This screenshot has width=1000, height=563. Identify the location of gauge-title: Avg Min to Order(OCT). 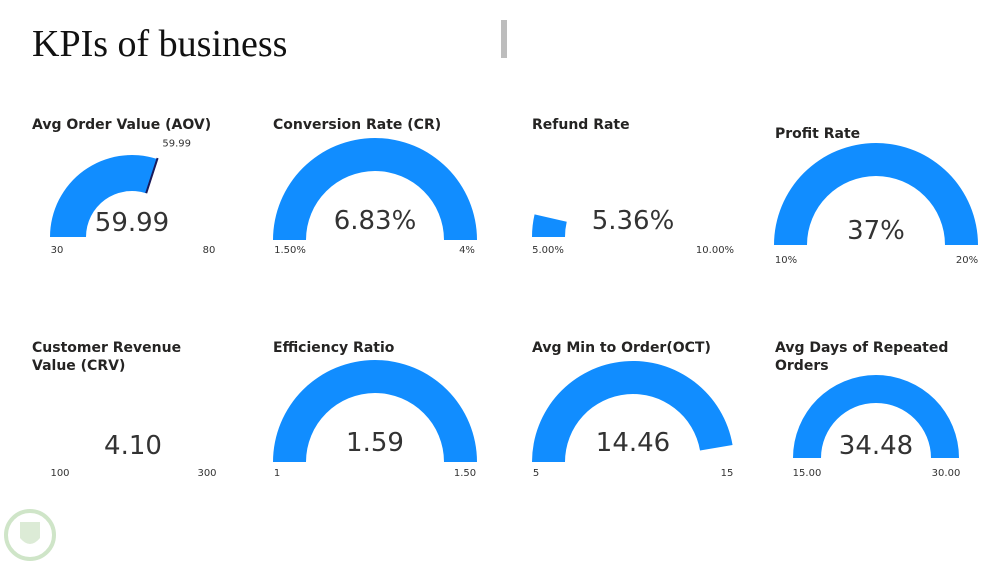
(621, 348).